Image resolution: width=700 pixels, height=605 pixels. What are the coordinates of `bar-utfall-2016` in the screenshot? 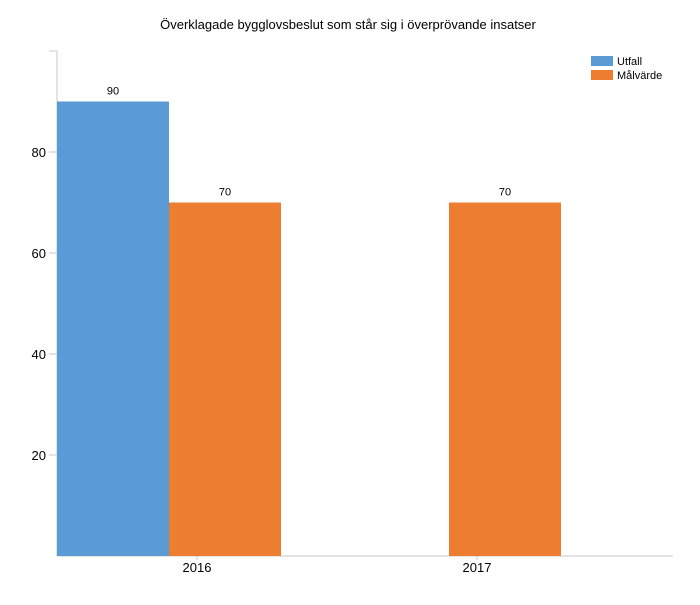 It's located at (113, 328).